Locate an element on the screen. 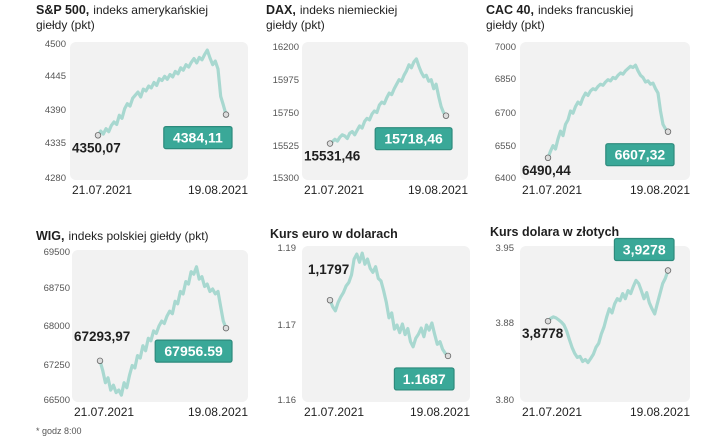  chart-2-subtitle: indeks niemieckiej is located at coordinates (348, 10).